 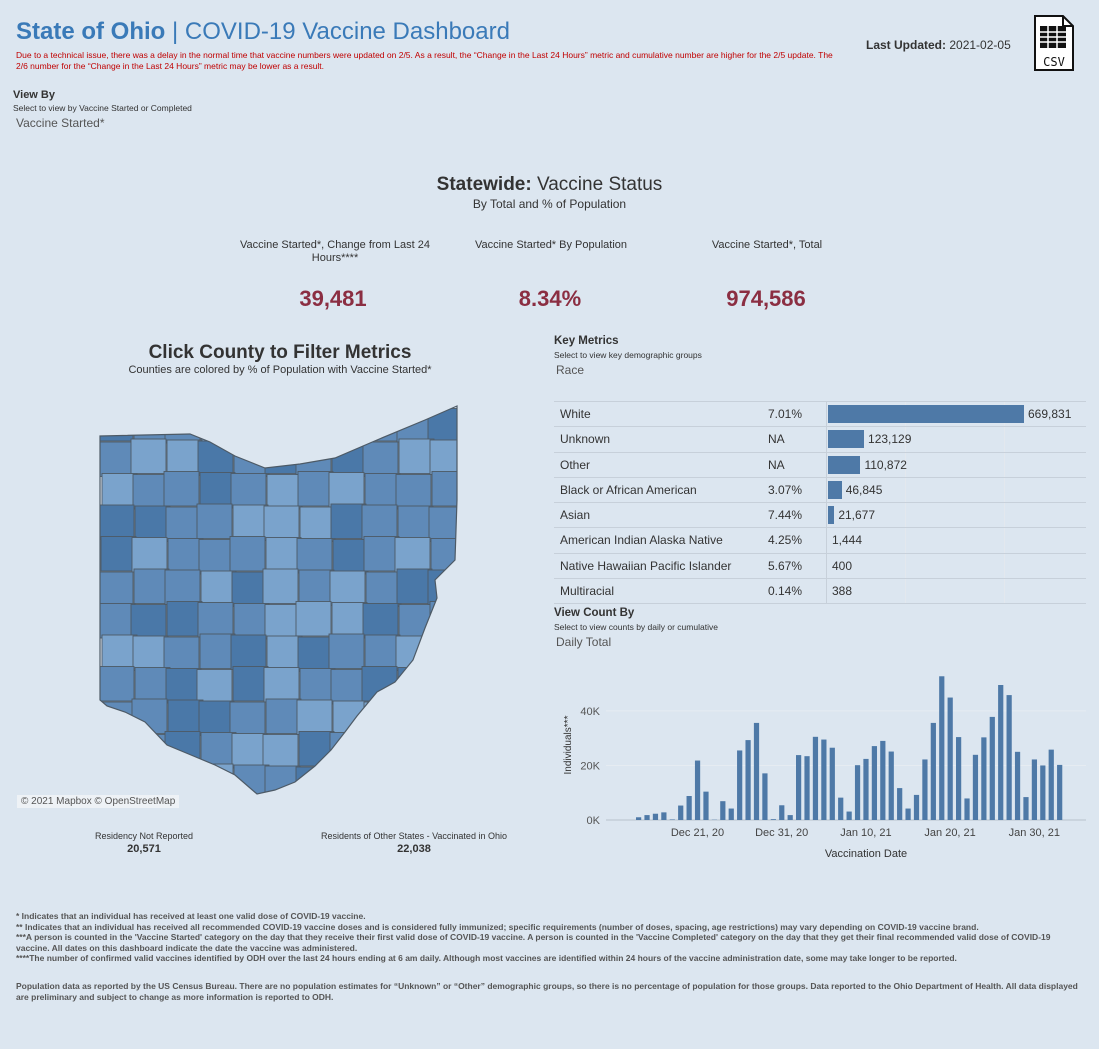 What do you see at coordinates (820, 541) in the screenshot?
I see `key-metric-row: American Indian Alaska Native 4.25% 1,444` at bounding box center [820, 541].